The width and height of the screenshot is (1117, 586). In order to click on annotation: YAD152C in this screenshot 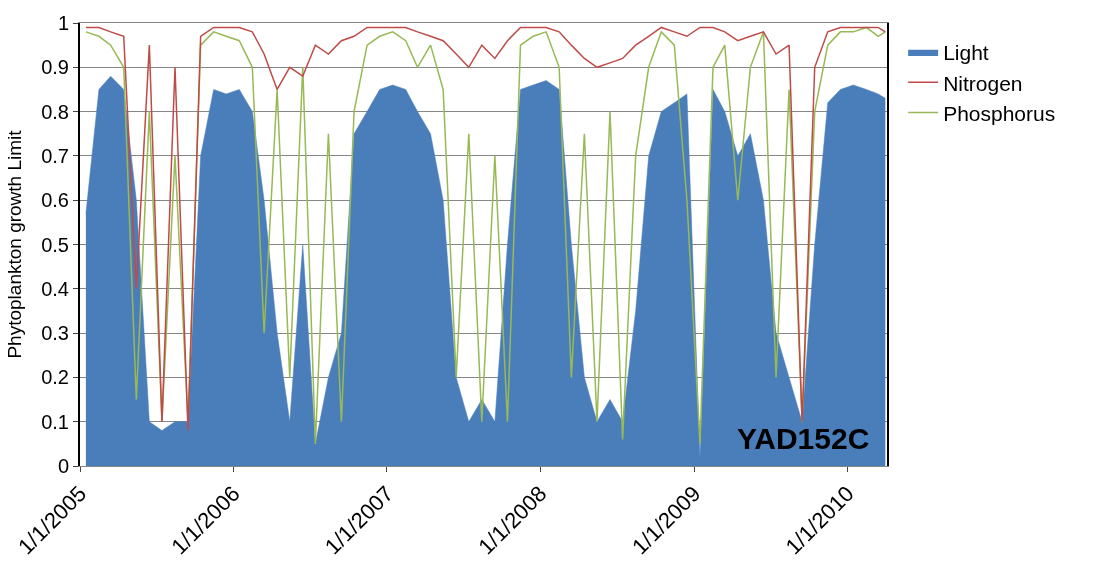, I will do `click(803, 438)`.